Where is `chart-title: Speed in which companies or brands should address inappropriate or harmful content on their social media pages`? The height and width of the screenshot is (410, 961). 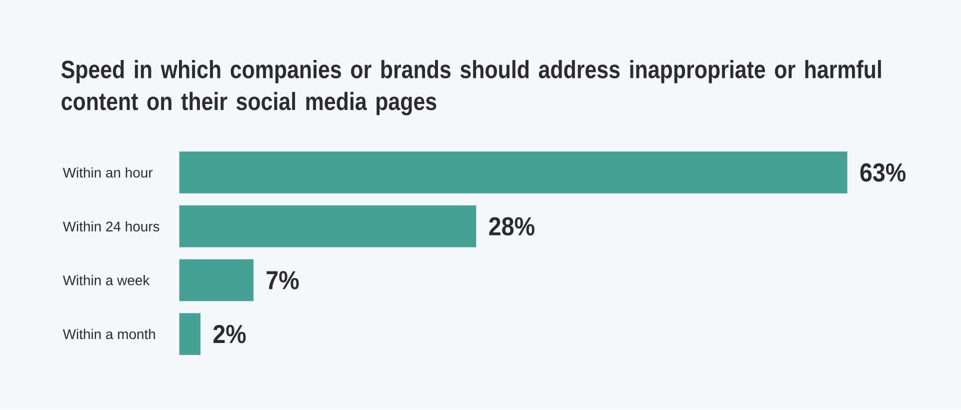 chart-title: Speed in which companies or brands should address inappropriate or harmful content on their social media pages is located at coordinates (471, 88).